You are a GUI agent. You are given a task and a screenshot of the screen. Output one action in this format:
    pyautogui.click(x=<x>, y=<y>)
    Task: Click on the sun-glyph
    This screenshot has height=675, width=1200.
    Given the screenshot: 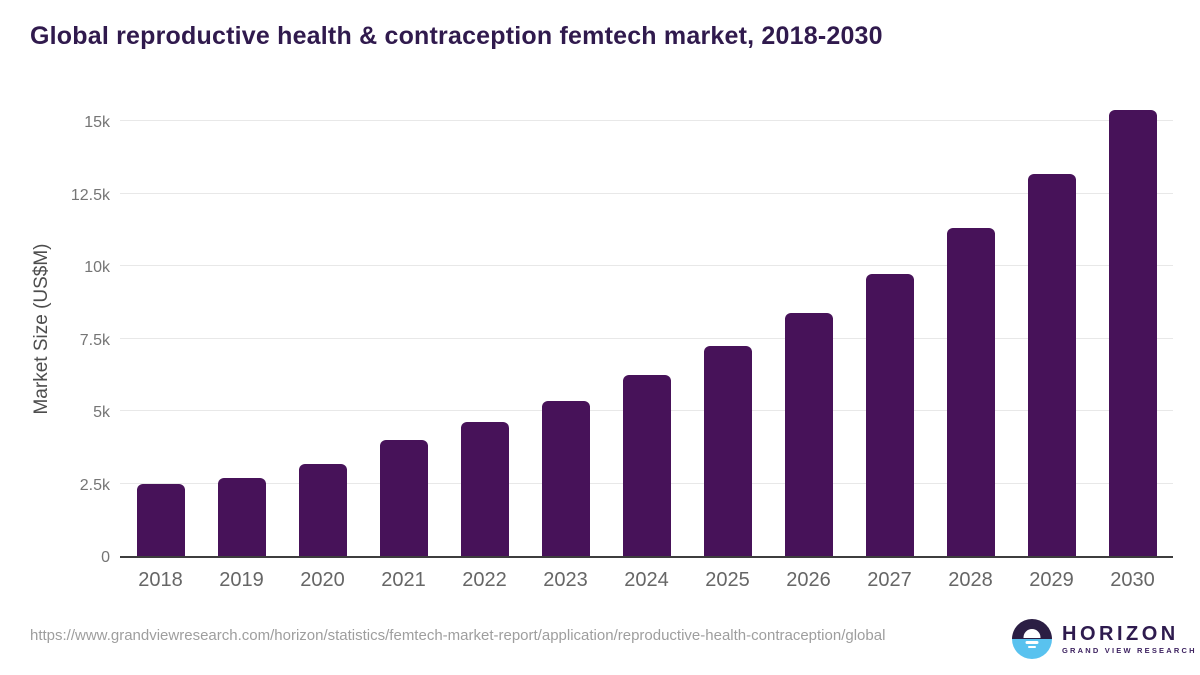 What is the action you would take?
    pyautogui.click(x=1032, y=633)
    